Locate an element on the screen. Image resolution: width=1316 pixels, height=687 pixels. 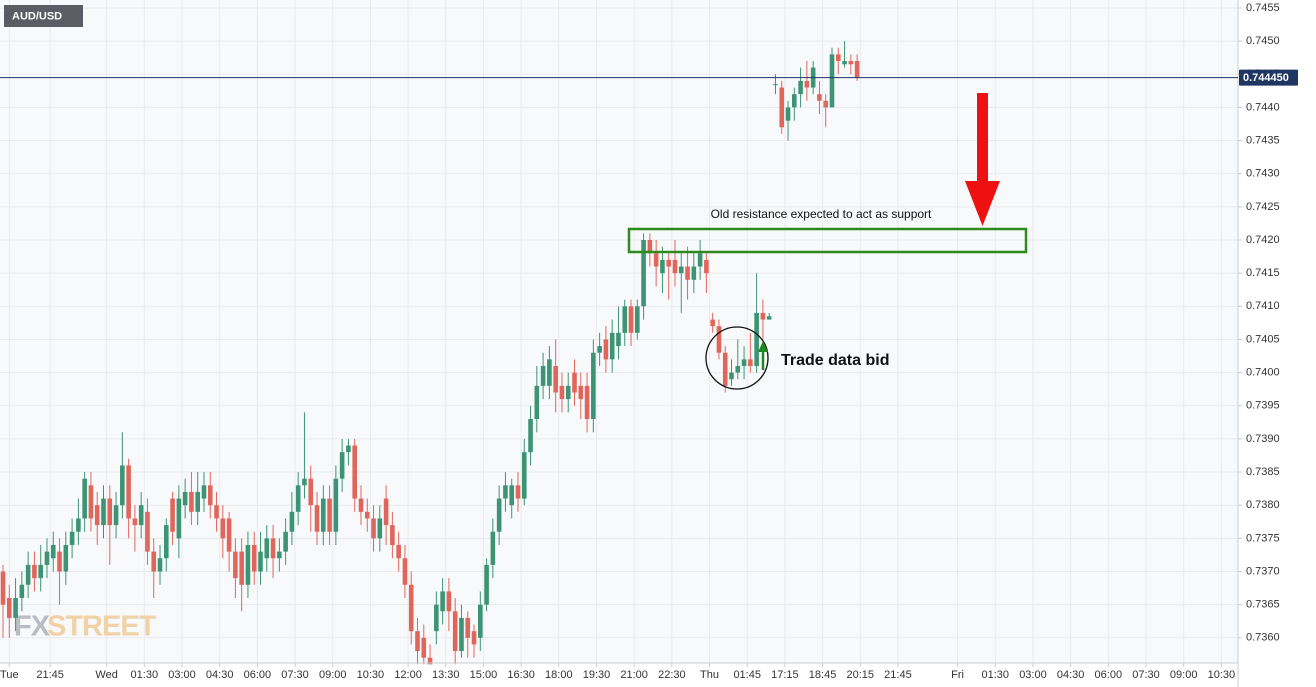
symbol-box is located at coordinates (43, 16).